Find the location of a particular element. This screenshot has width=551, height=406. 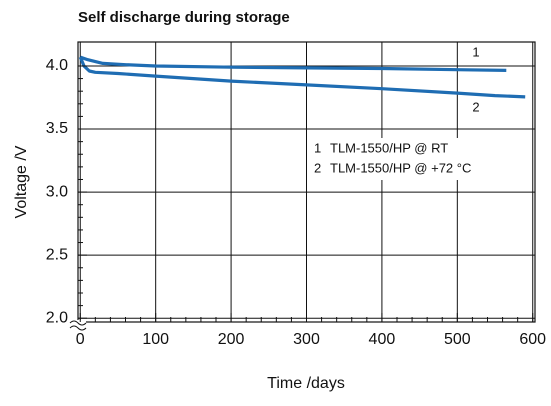

legend-label: TLM-1550/HP @ +72 °C is located at coordinates (400, 167).